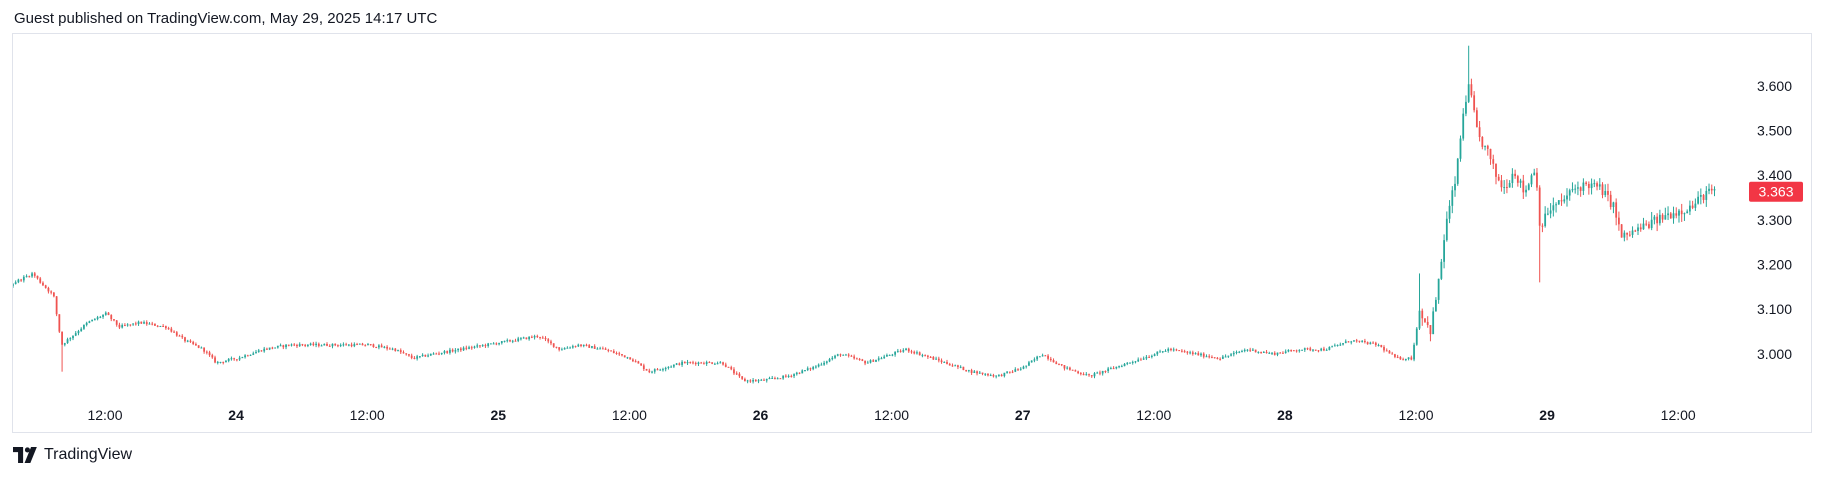 The height and width of the screenshot is (478, 1826). What do you see at coordinates (104, 415) in the screenshot?
I see `x-tick-time: 12:00` at bounding box center [104, 415].